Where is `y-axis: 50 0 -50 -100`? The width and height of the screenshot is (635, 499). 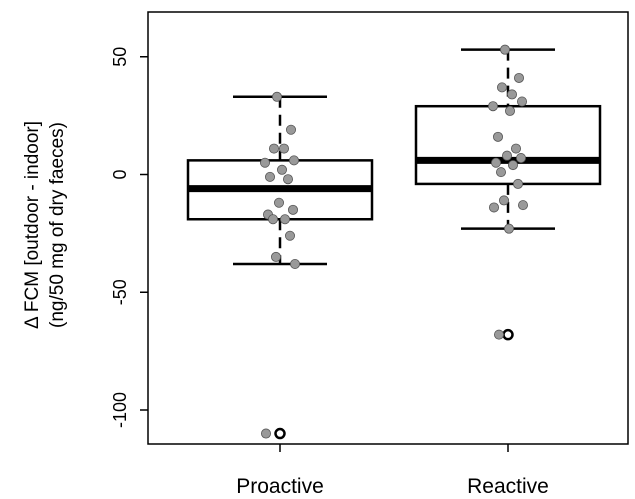 y-axis: 50 0 -50 -100 is located at coordinates (129, 237).